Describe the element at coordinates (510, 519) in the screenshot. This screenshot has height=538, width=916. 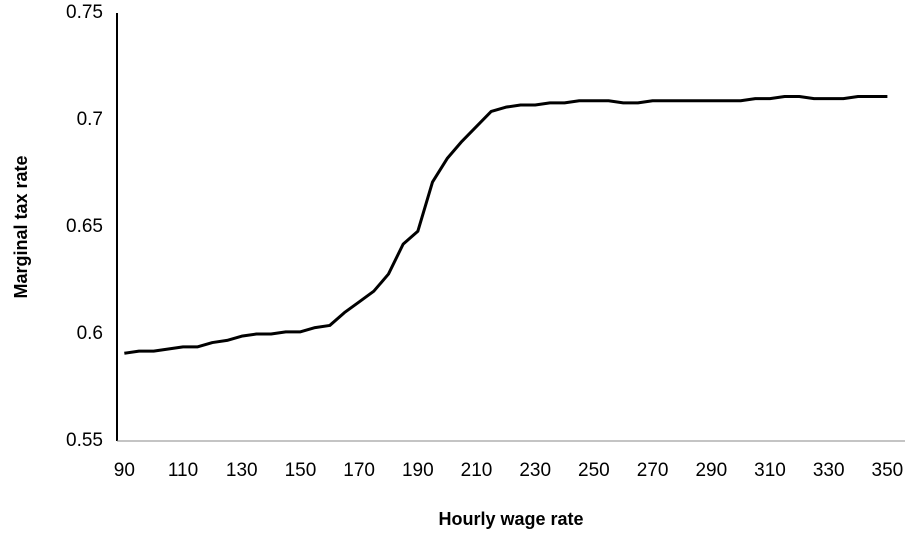
I see `x-axis-title: Hourly wage rate` at that location.